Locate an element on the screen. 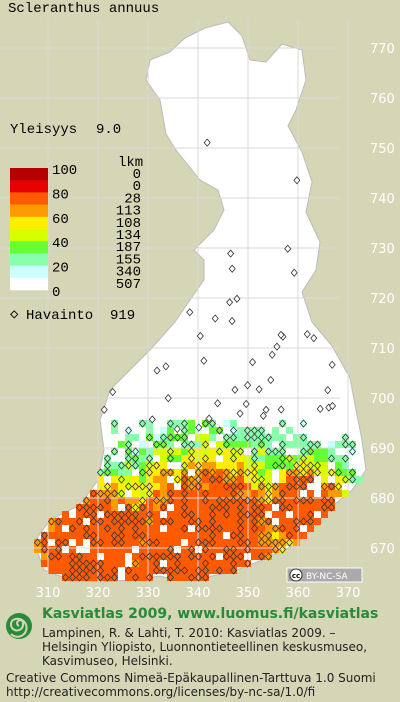  legend-swatch is located at coordinates (29, 198).